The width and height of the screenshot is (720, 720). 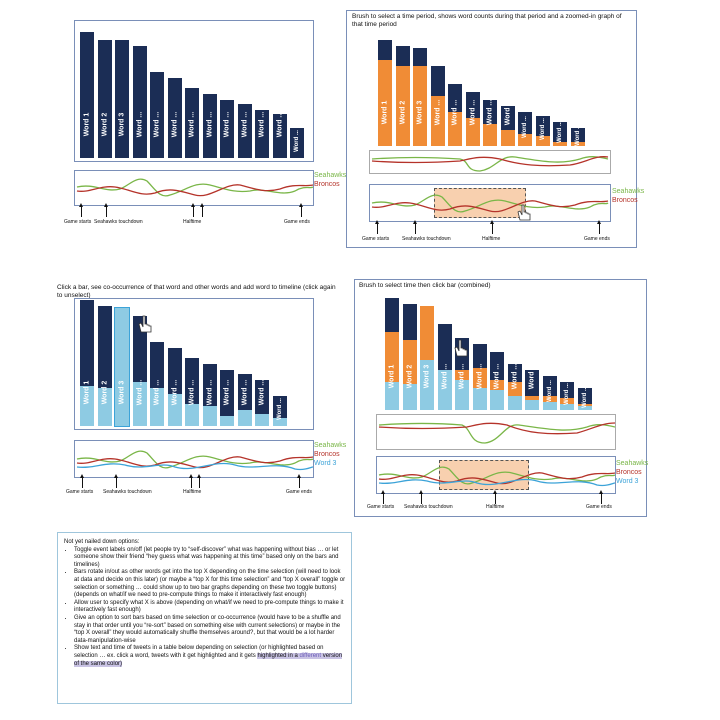 I want to click on bar-label: Word 1, so click(x=87, y=124).